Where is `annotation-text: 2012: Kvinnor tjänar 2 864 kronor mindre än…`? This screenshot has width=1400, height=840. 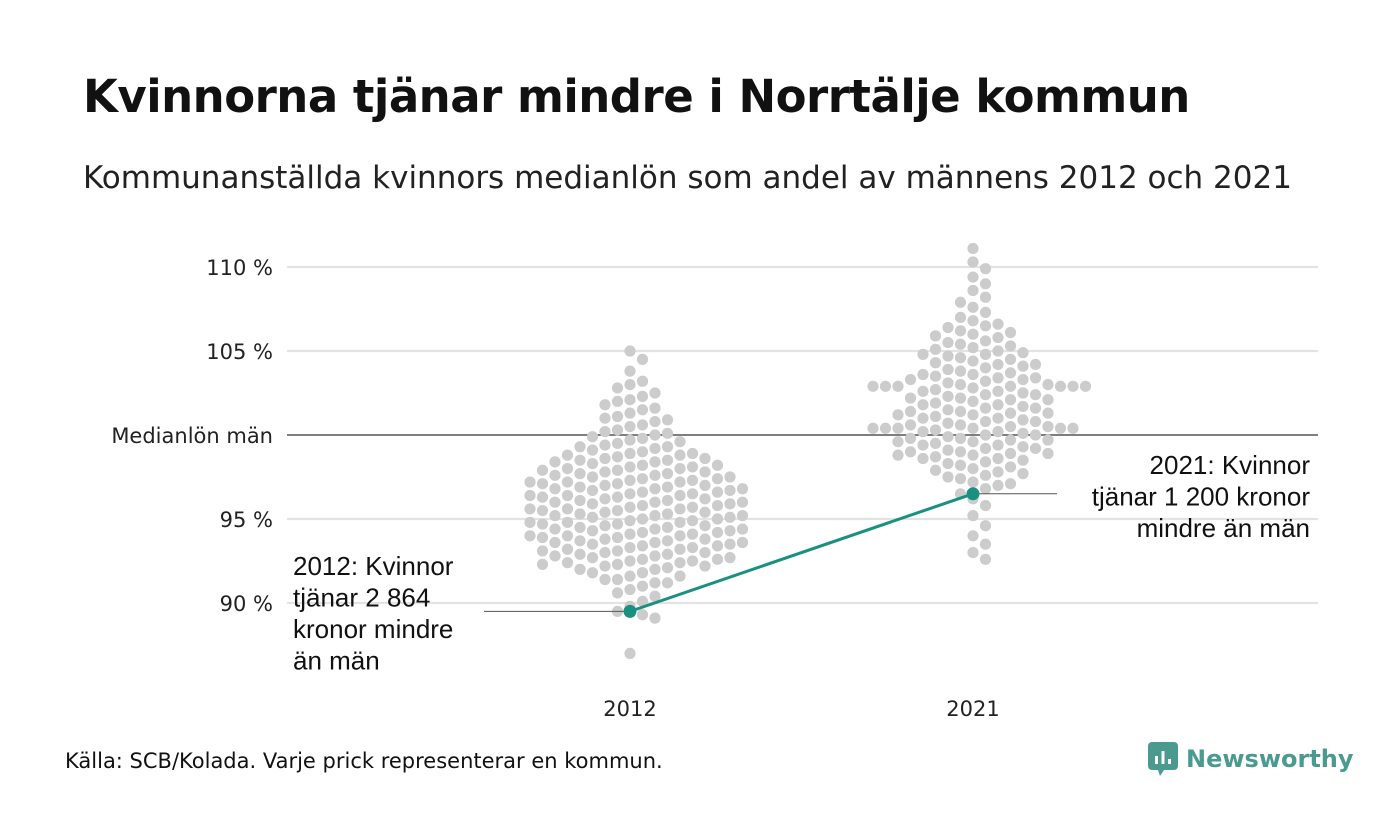 annotation-text: 2012: Kvinnor tjänar 2 864 kronor mindre än… is located at coordinates (373, 613).